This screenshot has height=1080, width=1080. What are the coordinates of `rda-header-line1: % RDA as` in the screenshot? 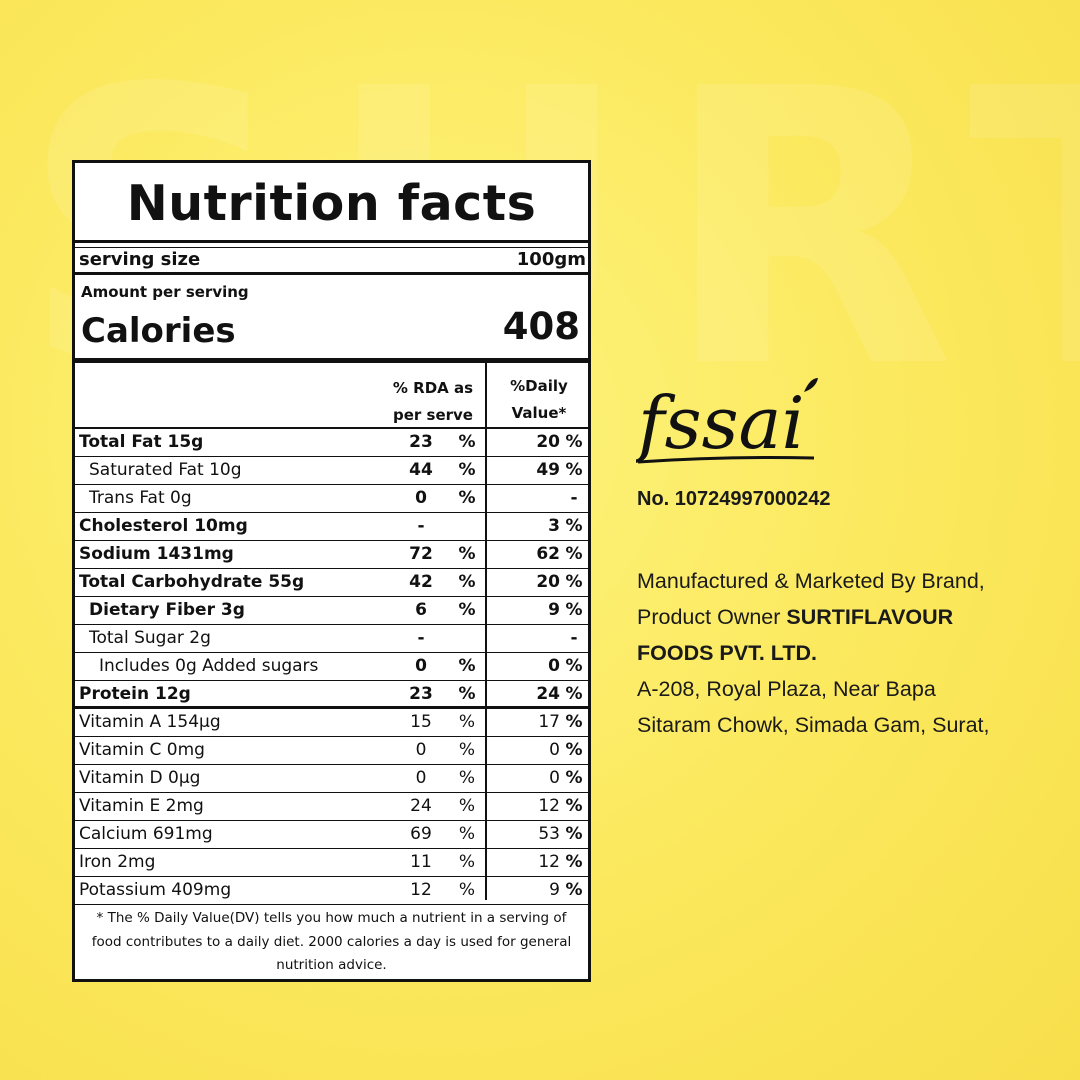 It's located at (433, 388).